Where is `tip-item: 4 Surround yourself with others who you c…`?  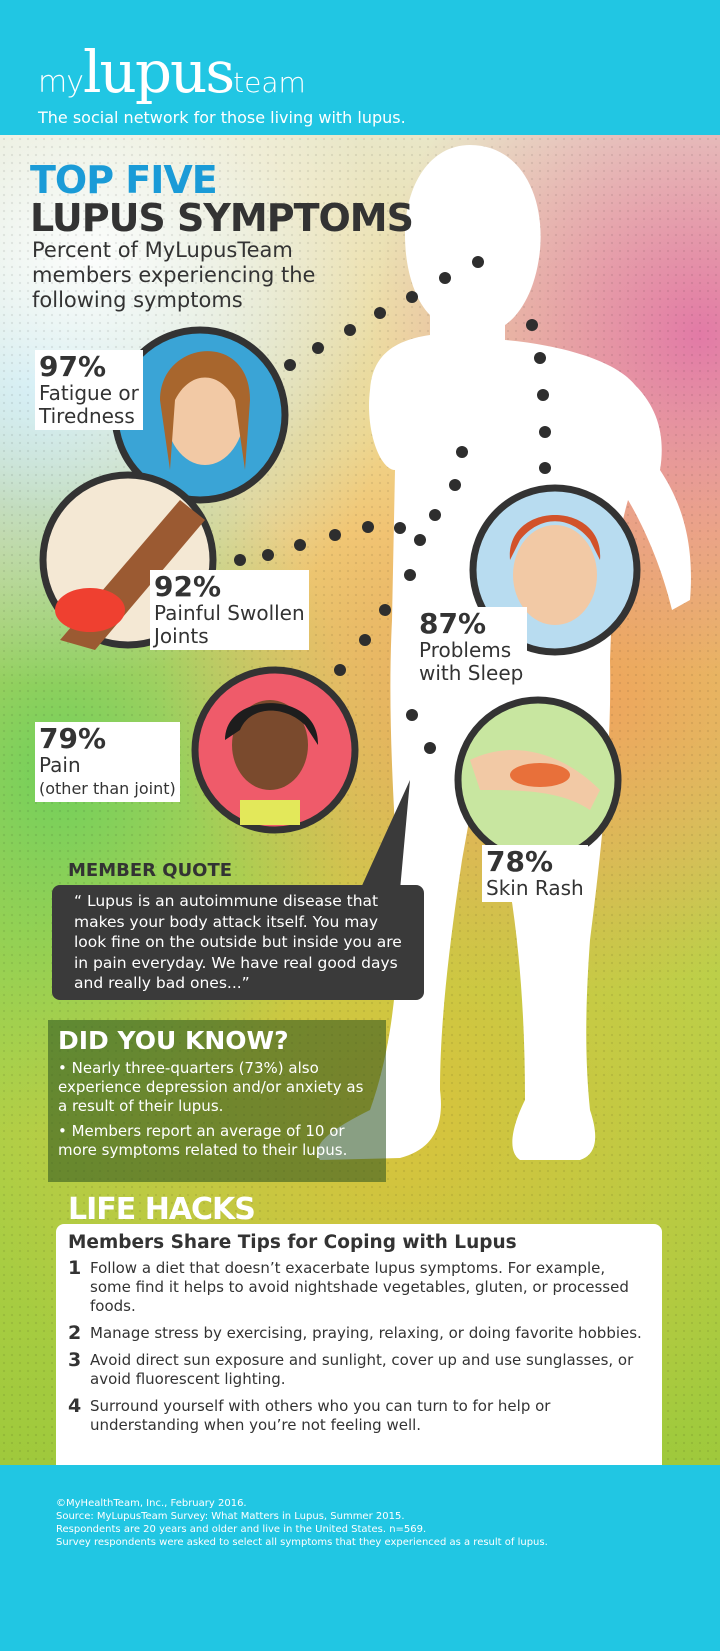
tip-item: 4 Surround yourself with others who you c… is located at coordinates (309, 1415).